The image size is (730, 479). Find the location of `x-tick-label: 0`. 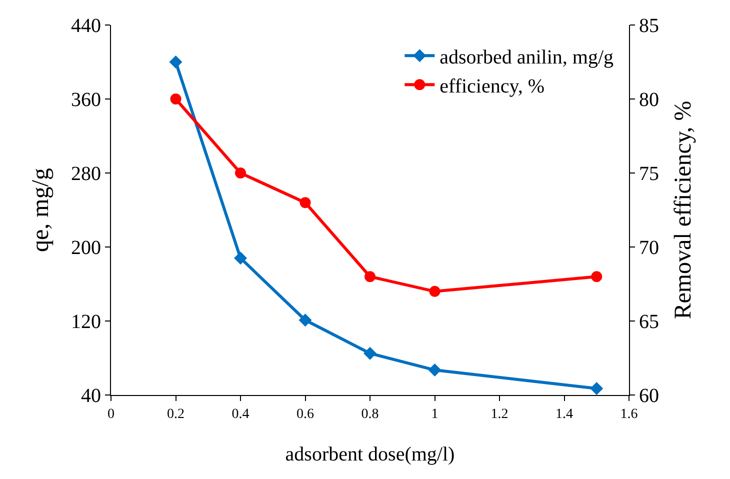

x-tick-label: 0 is located at coordinates (111, 414).